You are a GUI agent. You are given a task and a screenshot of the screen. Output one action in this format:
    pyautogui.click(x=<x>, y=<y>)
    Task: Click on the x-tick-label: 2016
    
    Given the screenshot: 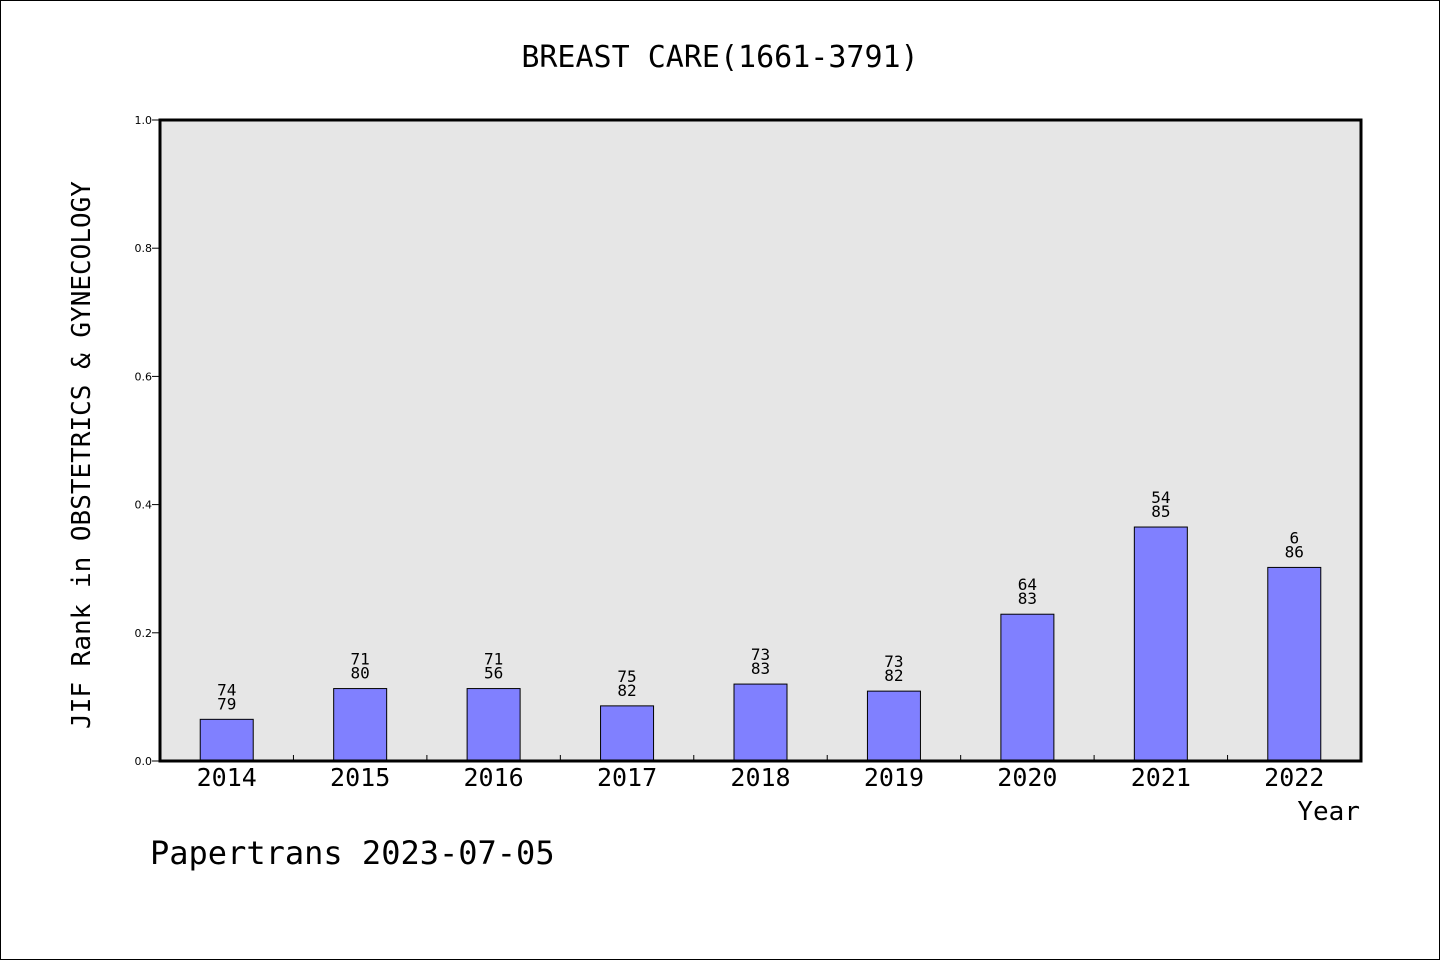 What is the action you would take?
    pyautogui.click(x=494, y=777)
    